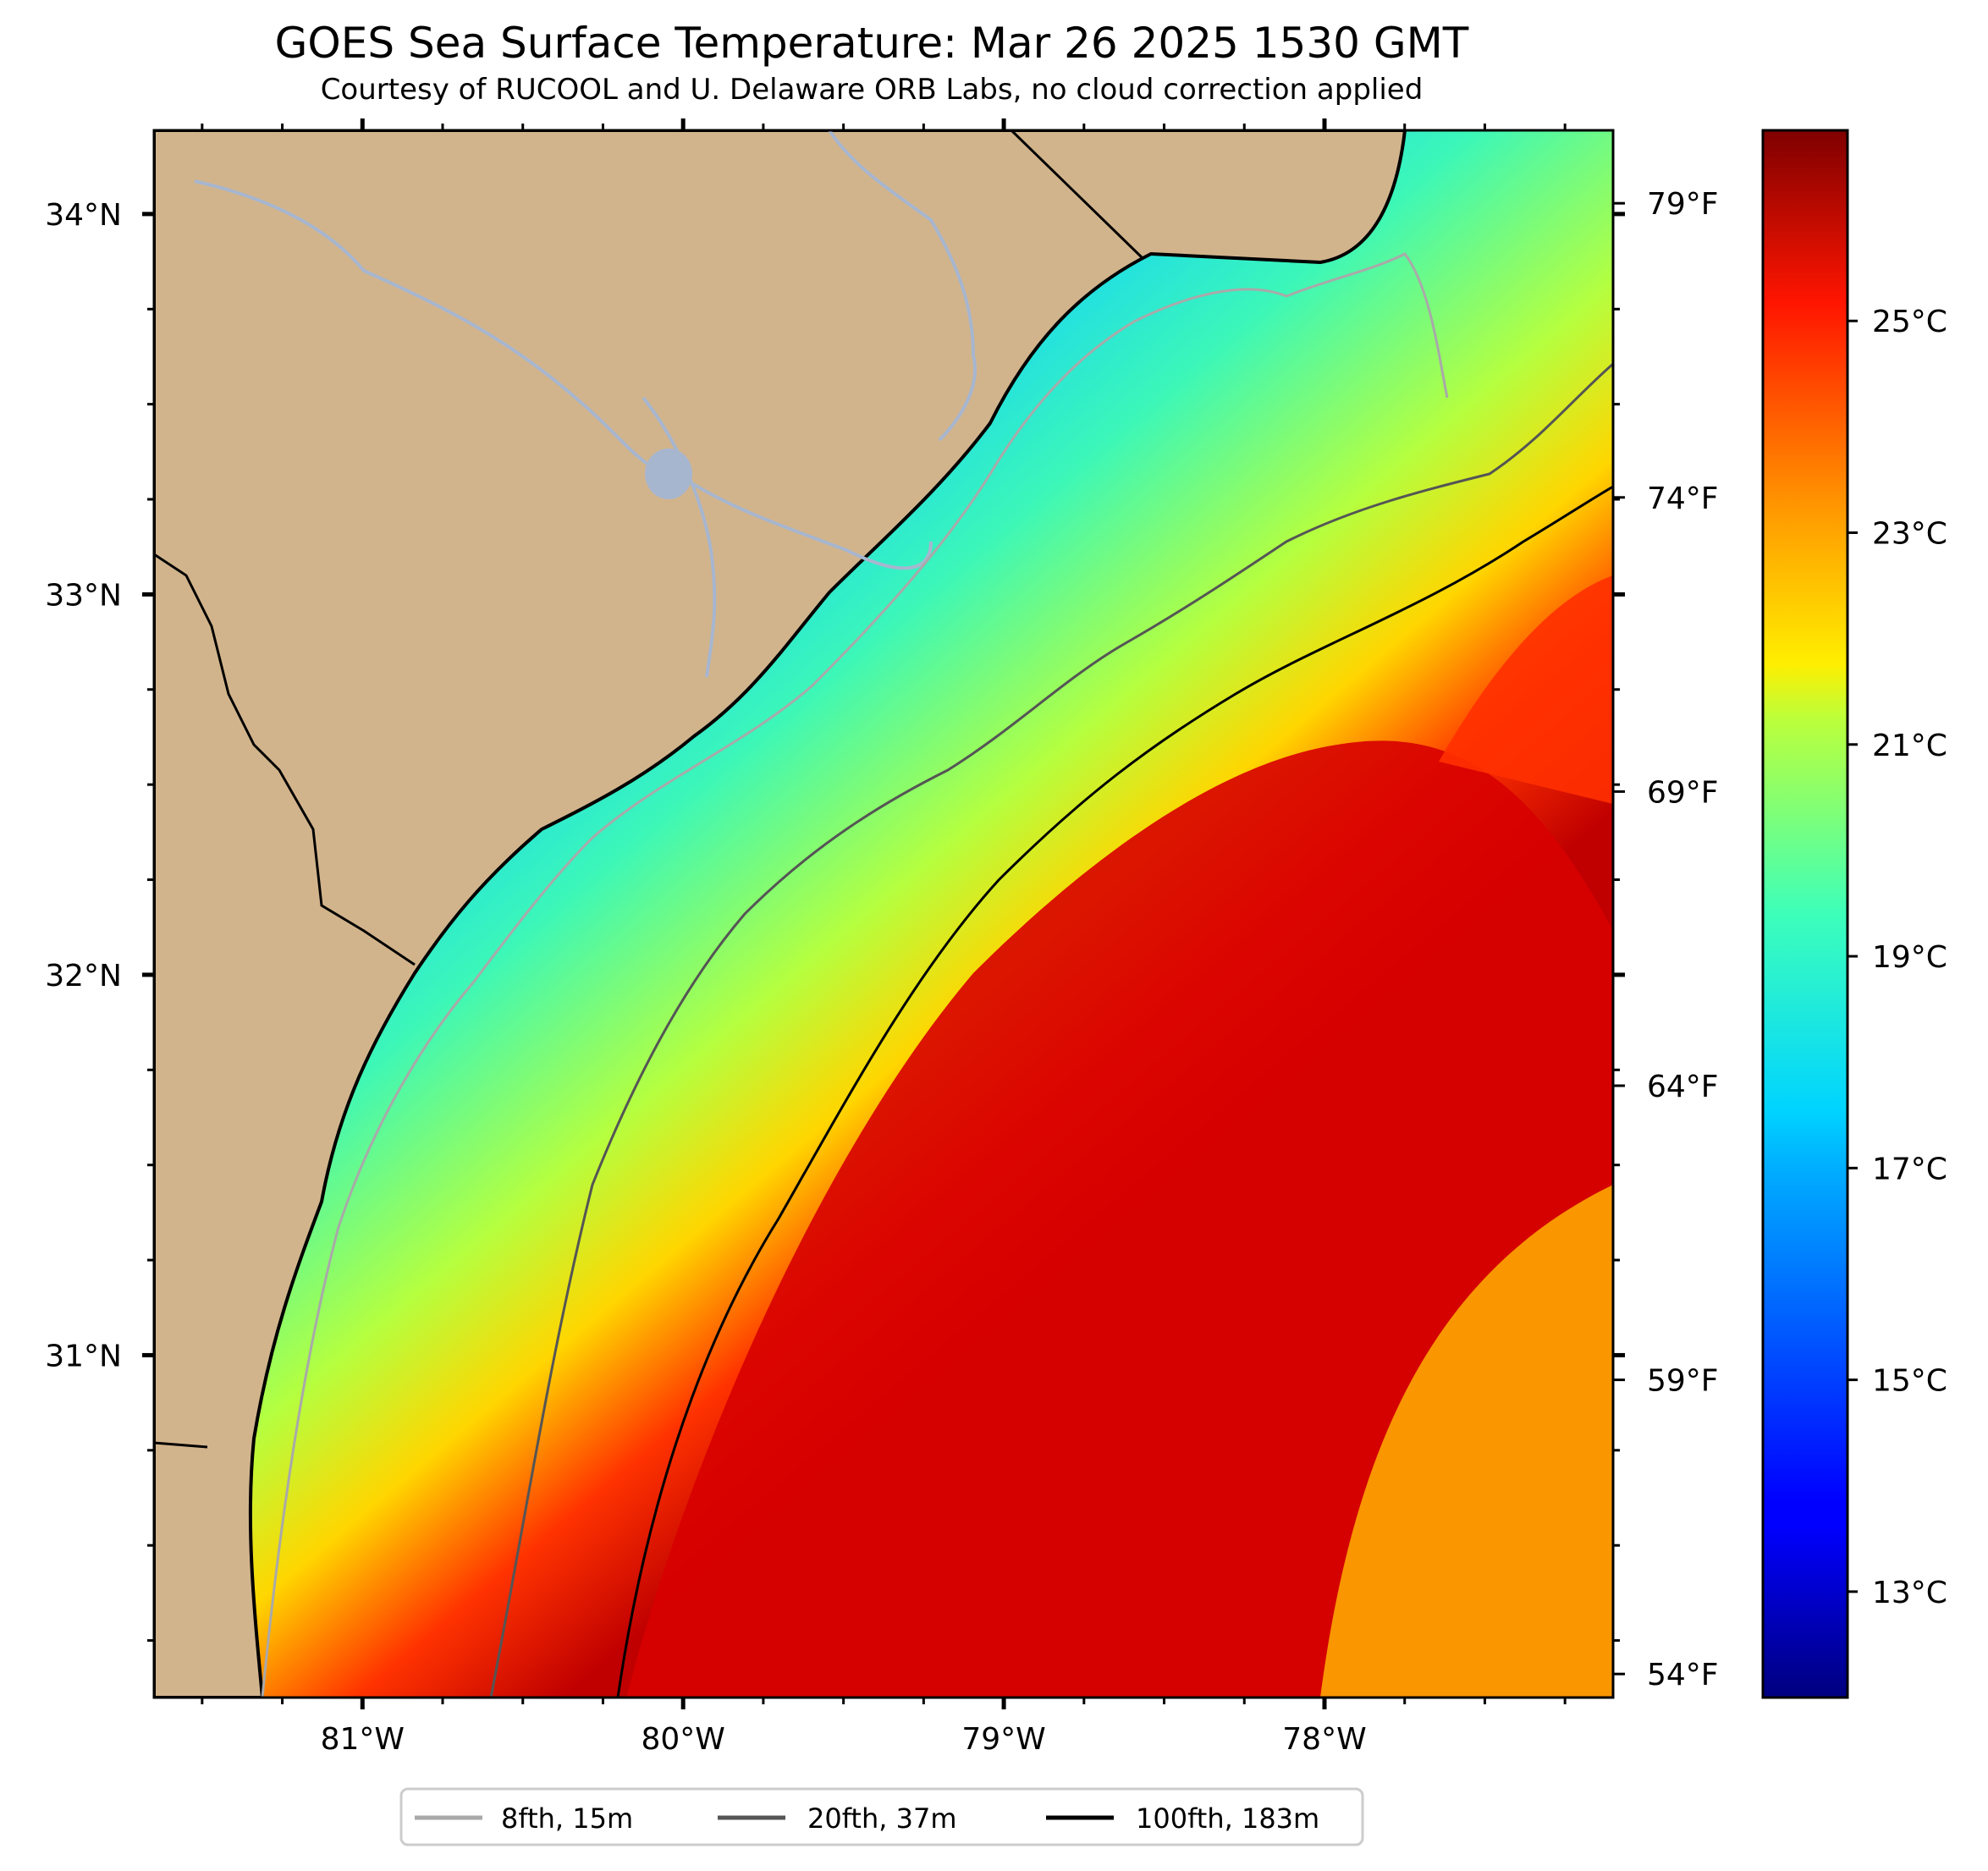 The height and width of the screenshot is (1871, 1988). What do you see at coordinates (1909, 1382) in the screenshot?
I see `celsius-tick-label: 15°C` at bounding box center [1909, 1382].